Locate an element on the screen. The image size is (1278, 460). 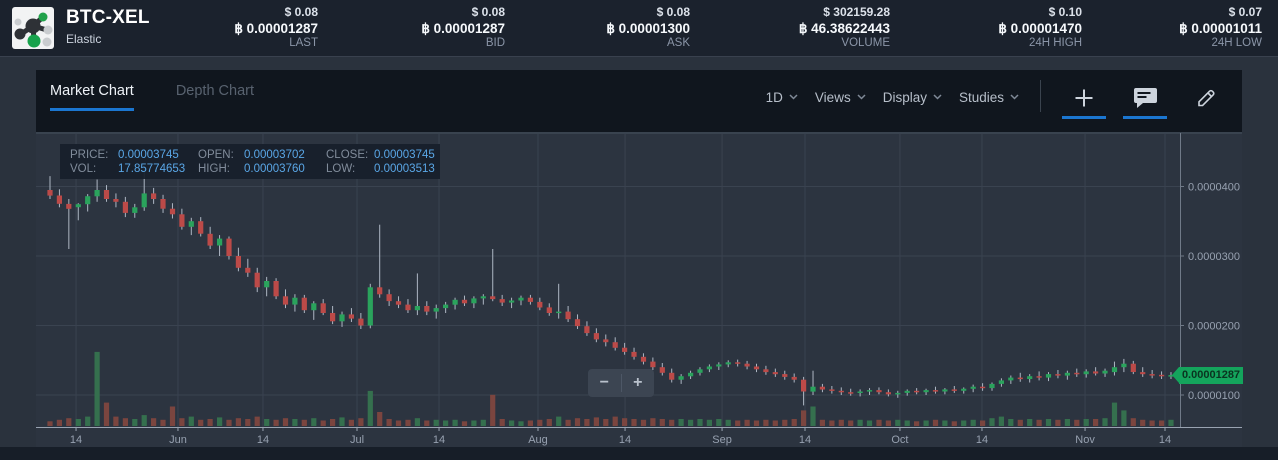
vol-value: 17.85774653 is located at coordinates (152, 168).